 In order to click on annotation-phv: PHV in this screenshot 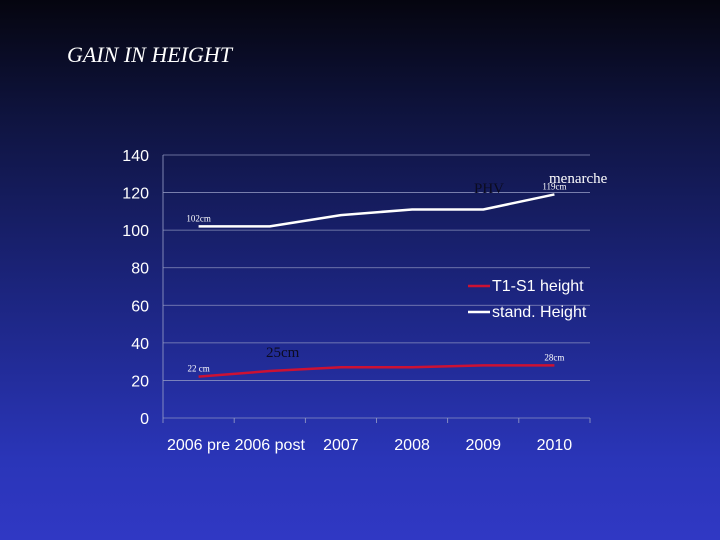, I will do `click(489, 189)`.